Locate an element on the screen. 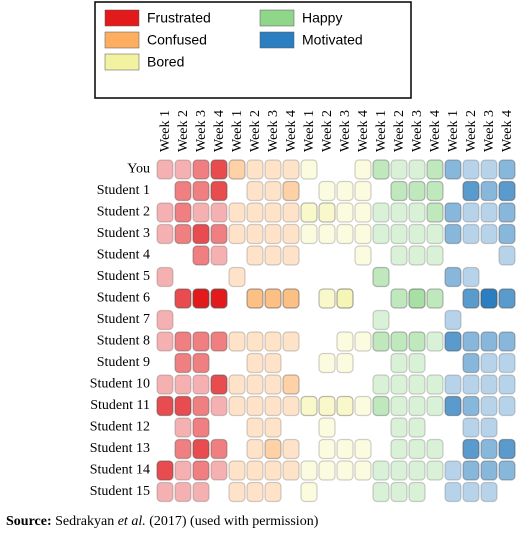 The width and height of the screenshot is (520, 538). row-label: You is located at coordinates (138, 169).